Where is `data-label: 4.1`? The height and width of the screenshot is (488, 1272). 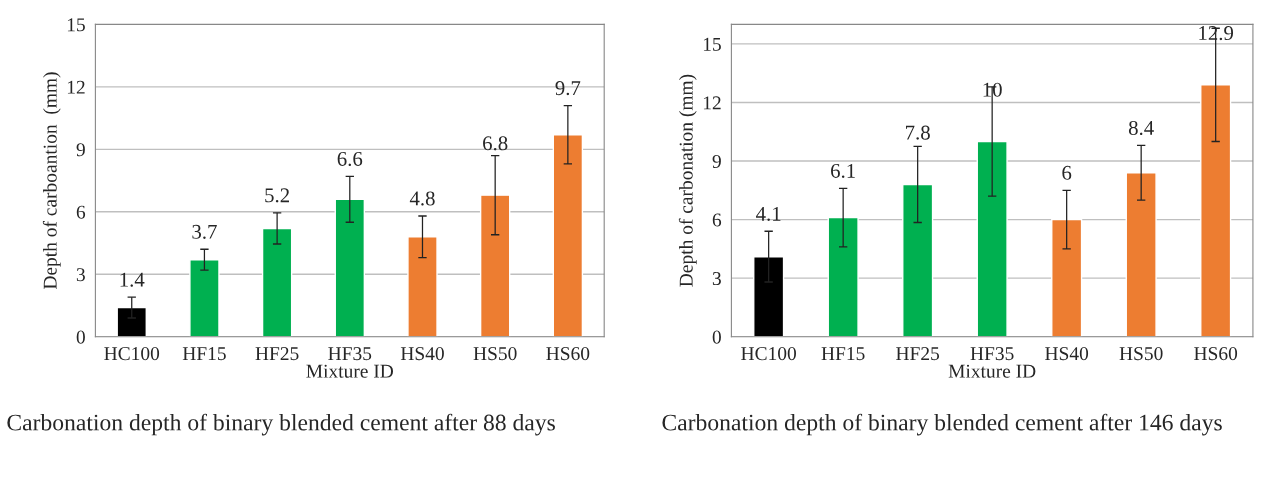 data-label: 4.1 is located at coordinates (768, 213).